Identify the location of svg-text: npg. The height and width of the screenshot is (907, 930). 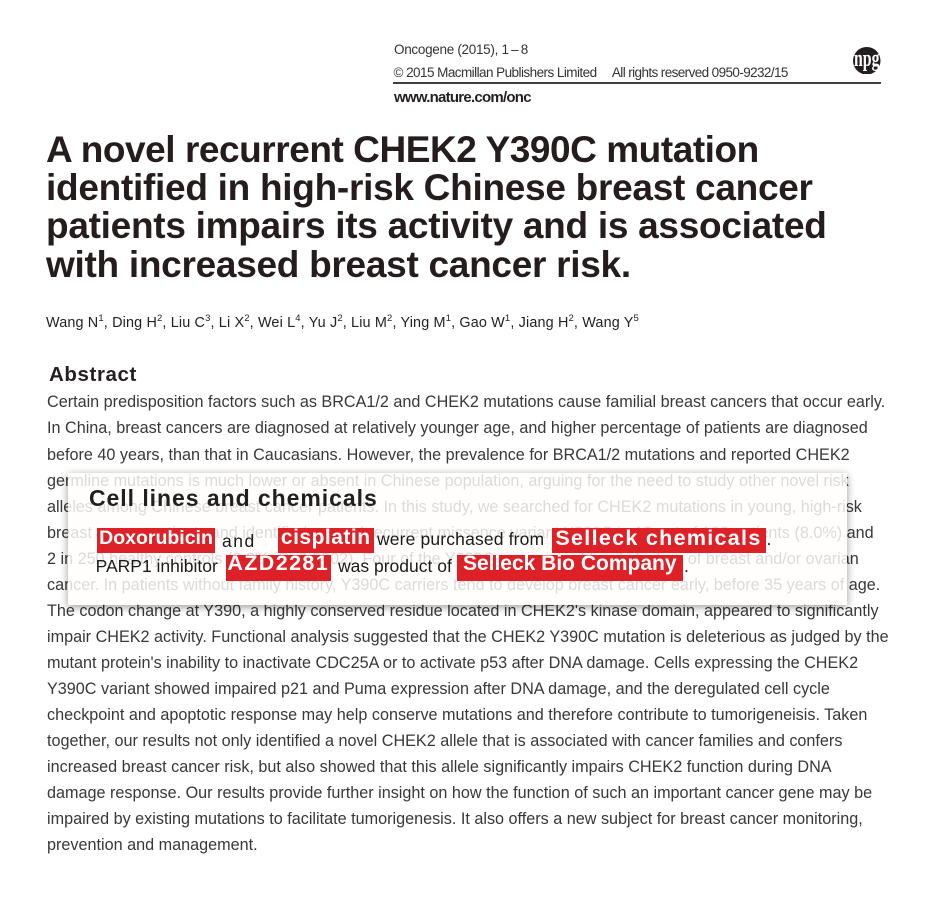
(867, 59).